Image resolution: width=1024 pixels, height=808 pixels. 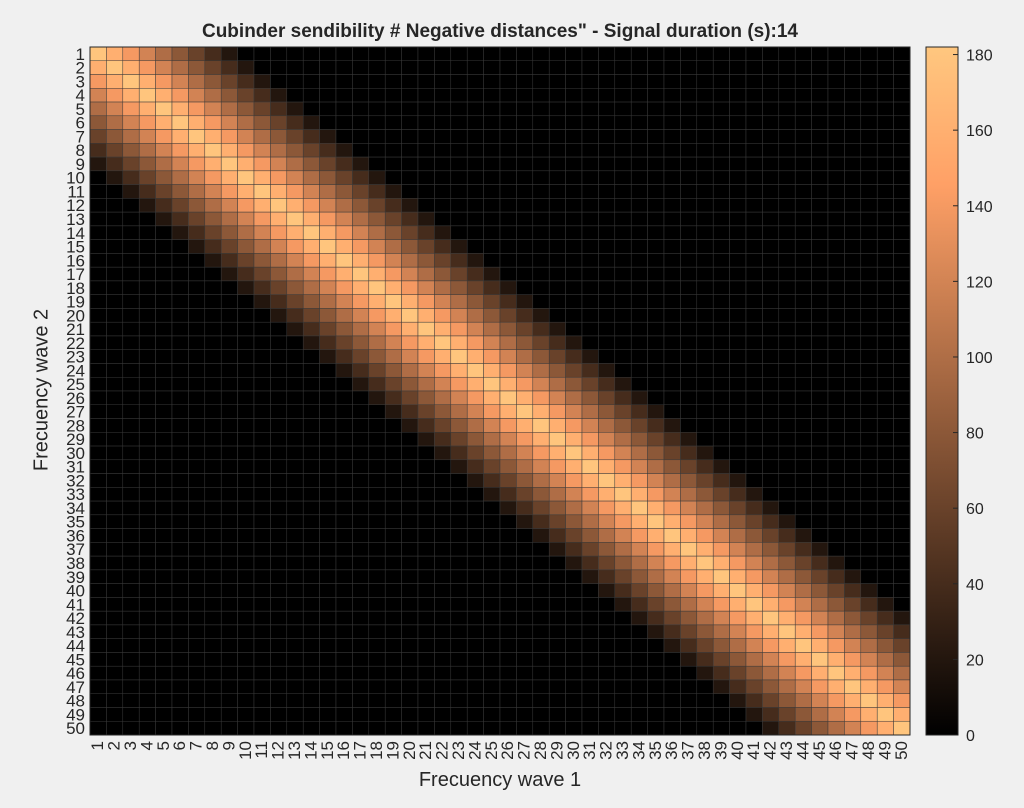 What do you see at coordinates (75, 618) in the screenshot?
I see `y-tick-label: 42` at bounding box center [75, 618].